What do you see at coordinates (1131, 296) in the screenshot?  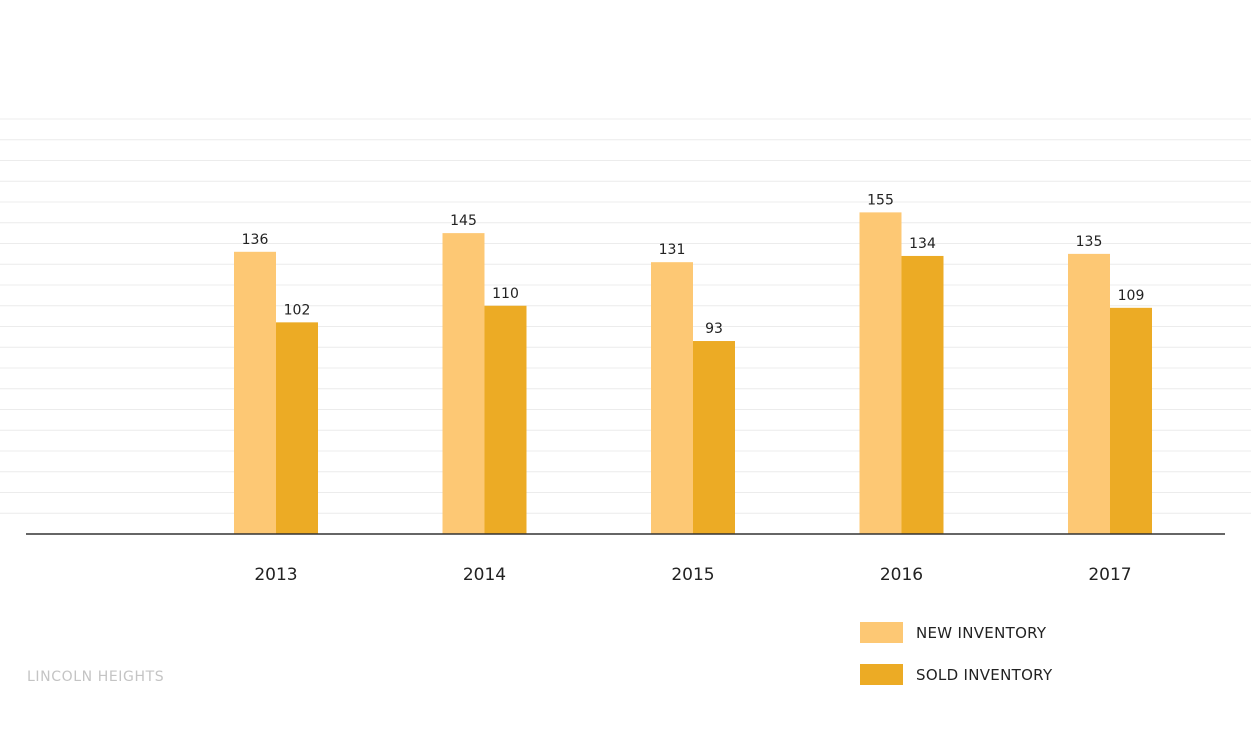 I see `data-label-sold-inventory-2017: 109` at bounding box center [1131, 296].